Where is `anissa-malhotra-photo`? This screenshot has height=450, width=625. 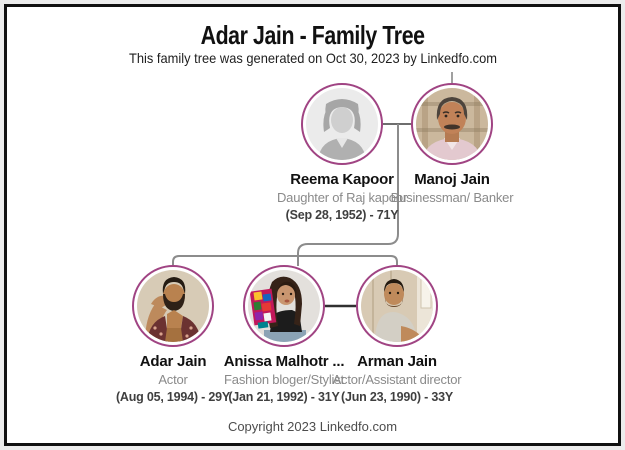 anissa-malhotra-photo is located at coordinates (284, 306).